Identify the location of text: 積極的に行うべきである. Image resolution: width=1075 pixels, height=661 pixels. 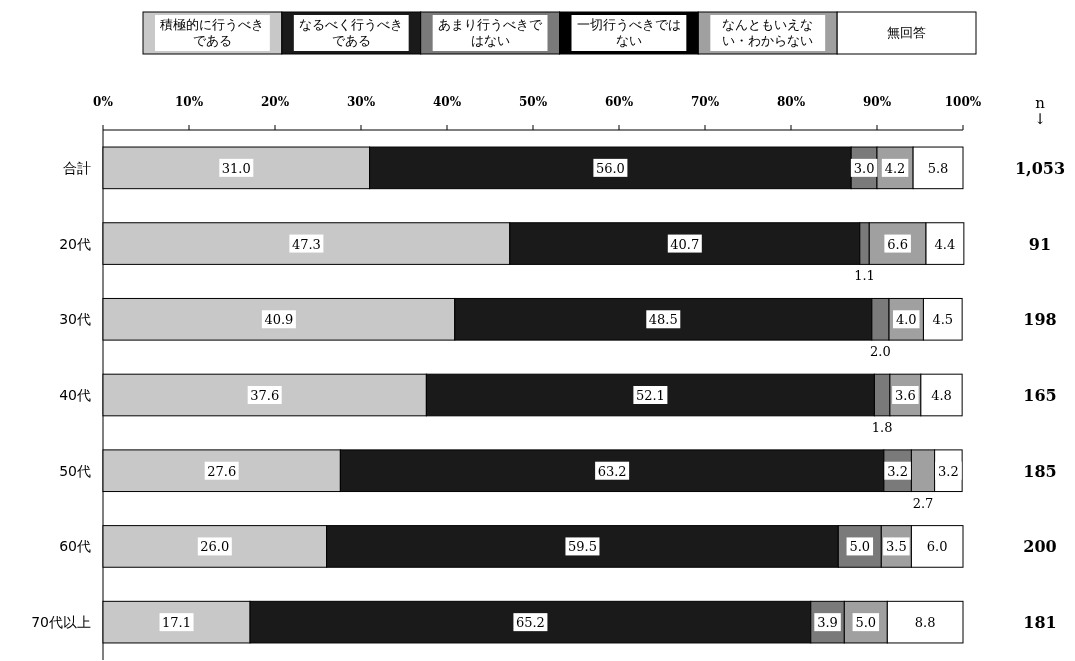
(212, 33).